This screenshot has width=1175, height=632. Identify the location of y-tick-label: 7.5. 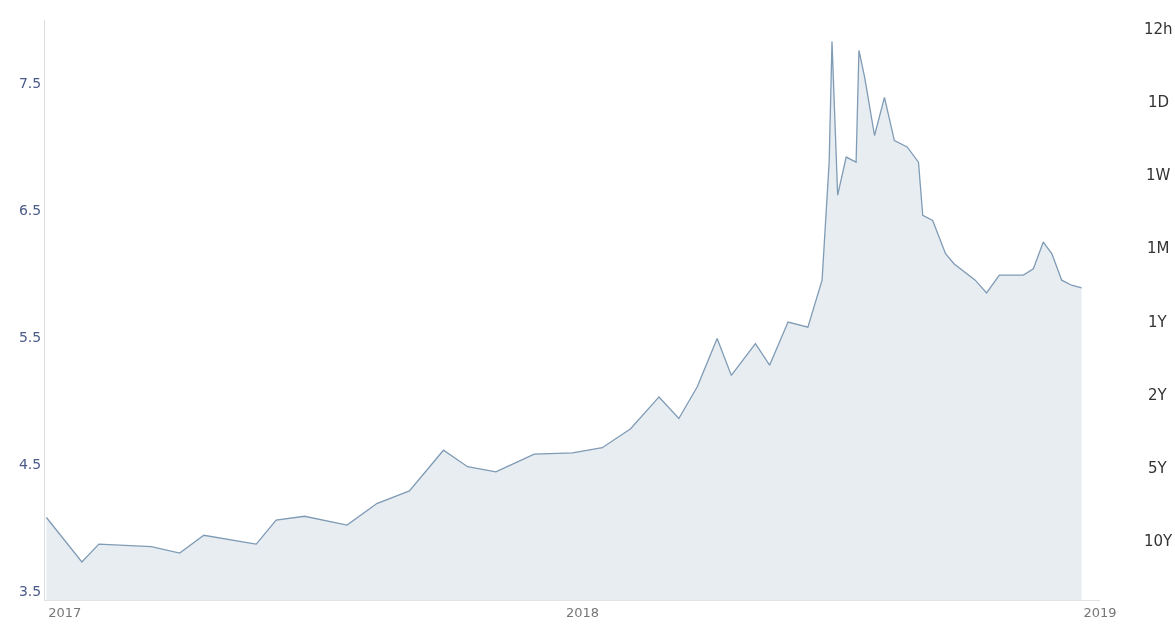
(30, 83).